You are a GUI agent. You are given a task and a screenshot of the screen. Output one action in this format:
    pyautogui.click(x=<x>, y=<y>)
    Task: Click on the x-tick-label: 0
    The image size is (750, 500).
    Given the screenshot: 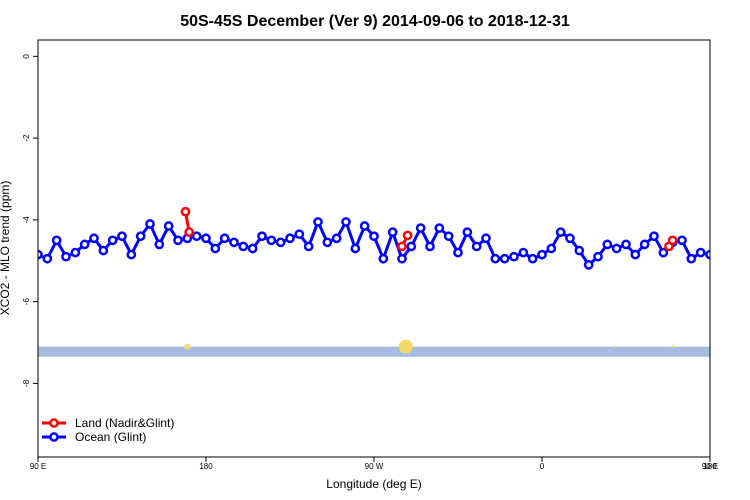 What is the action you would take?
    pyautogui.click(x=542, y=466)
    